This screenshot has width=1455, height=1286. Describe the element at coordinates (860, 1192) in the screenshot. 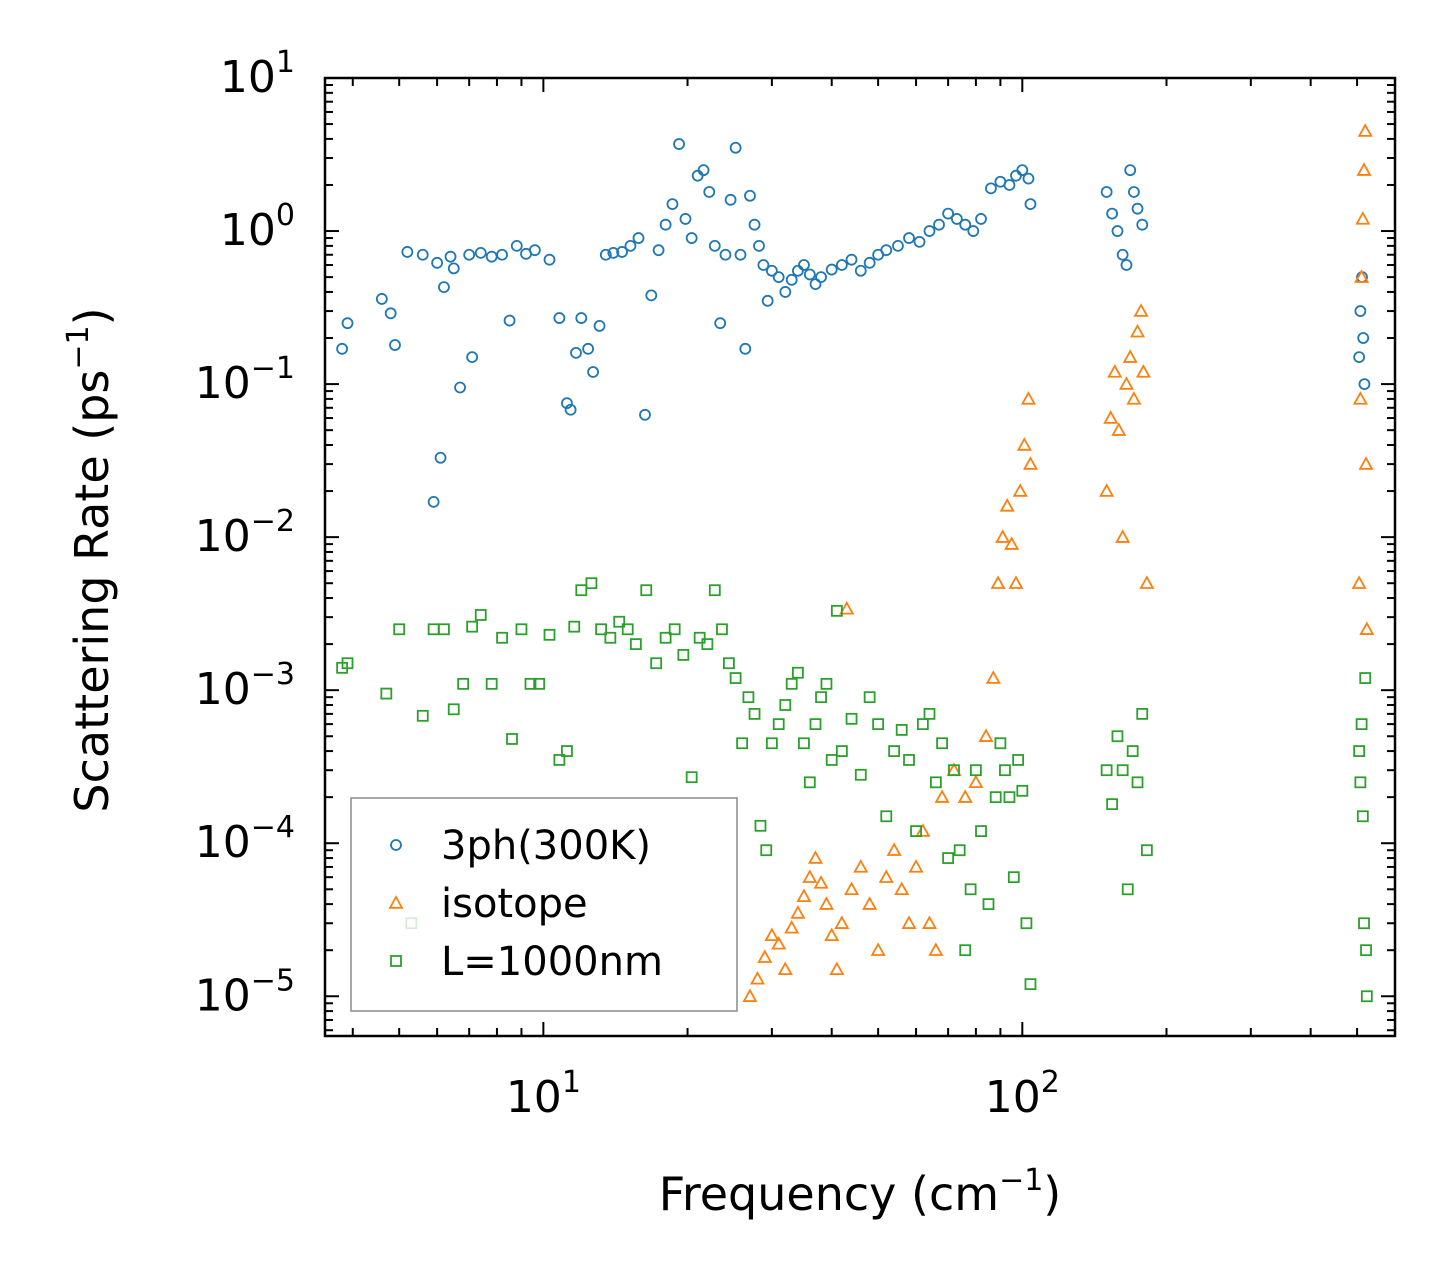

I see `x-axis-label: Frequency (cm−1)` at that location.